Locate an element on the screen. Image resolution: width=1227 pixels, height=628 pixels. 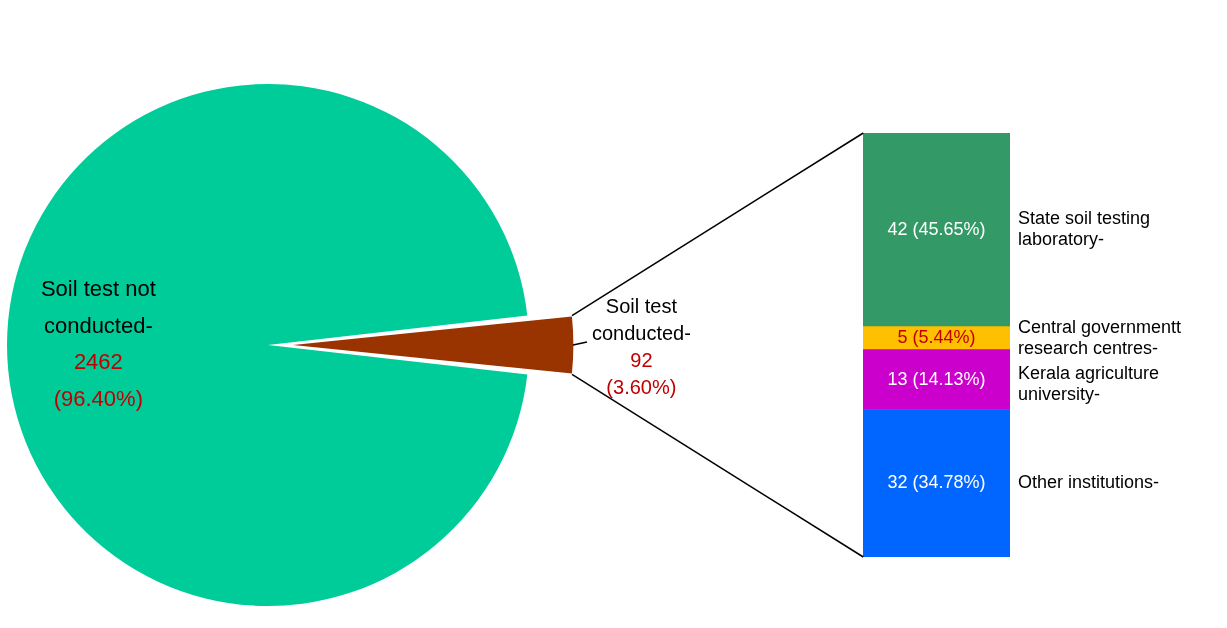
data-label: 32 (34.78%) is located at coordinates (936, 482).